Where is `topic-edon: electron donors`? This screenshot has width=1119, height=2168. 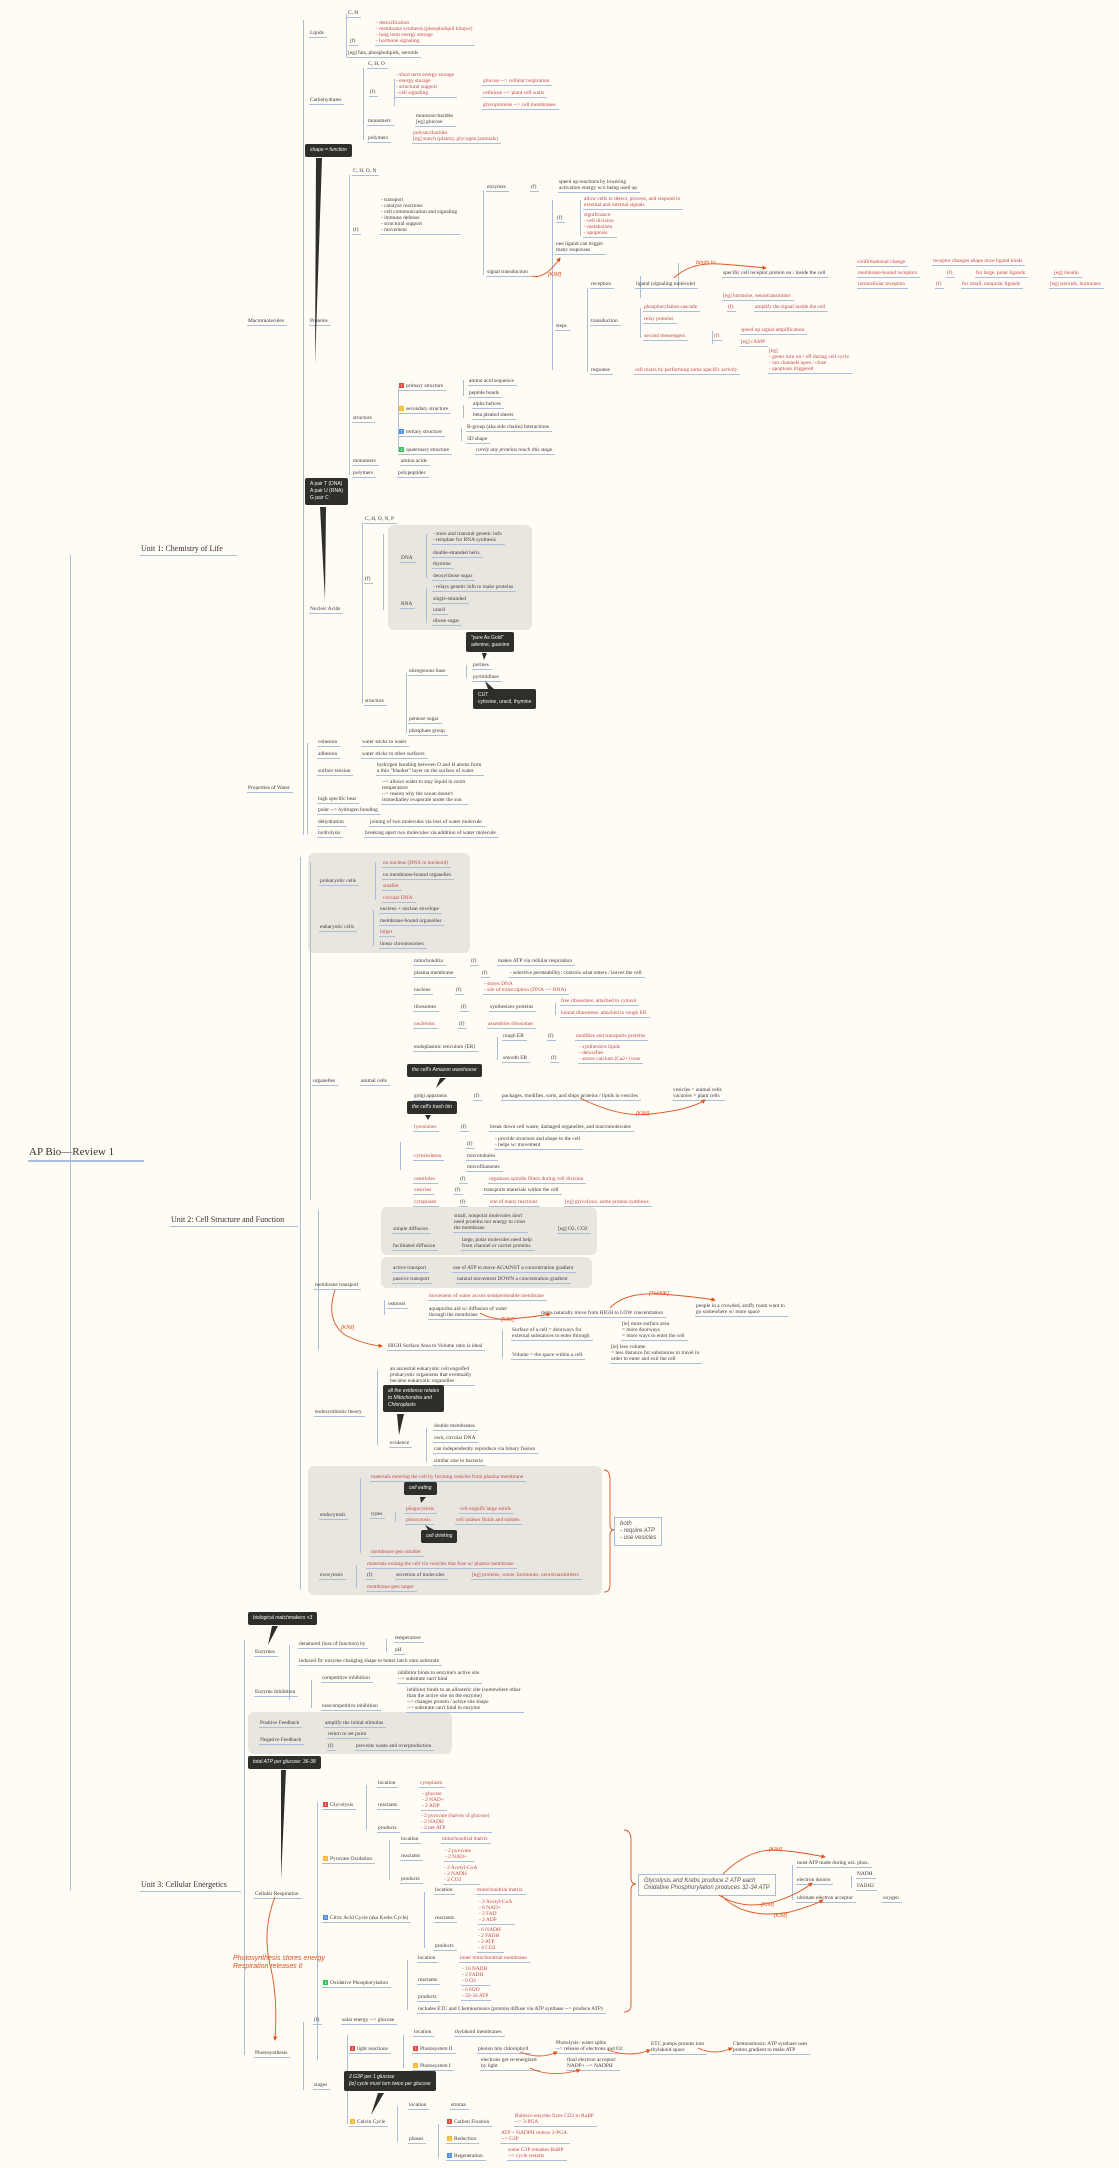 topic-edon: electron donors is located at coordinates (815, 1881).